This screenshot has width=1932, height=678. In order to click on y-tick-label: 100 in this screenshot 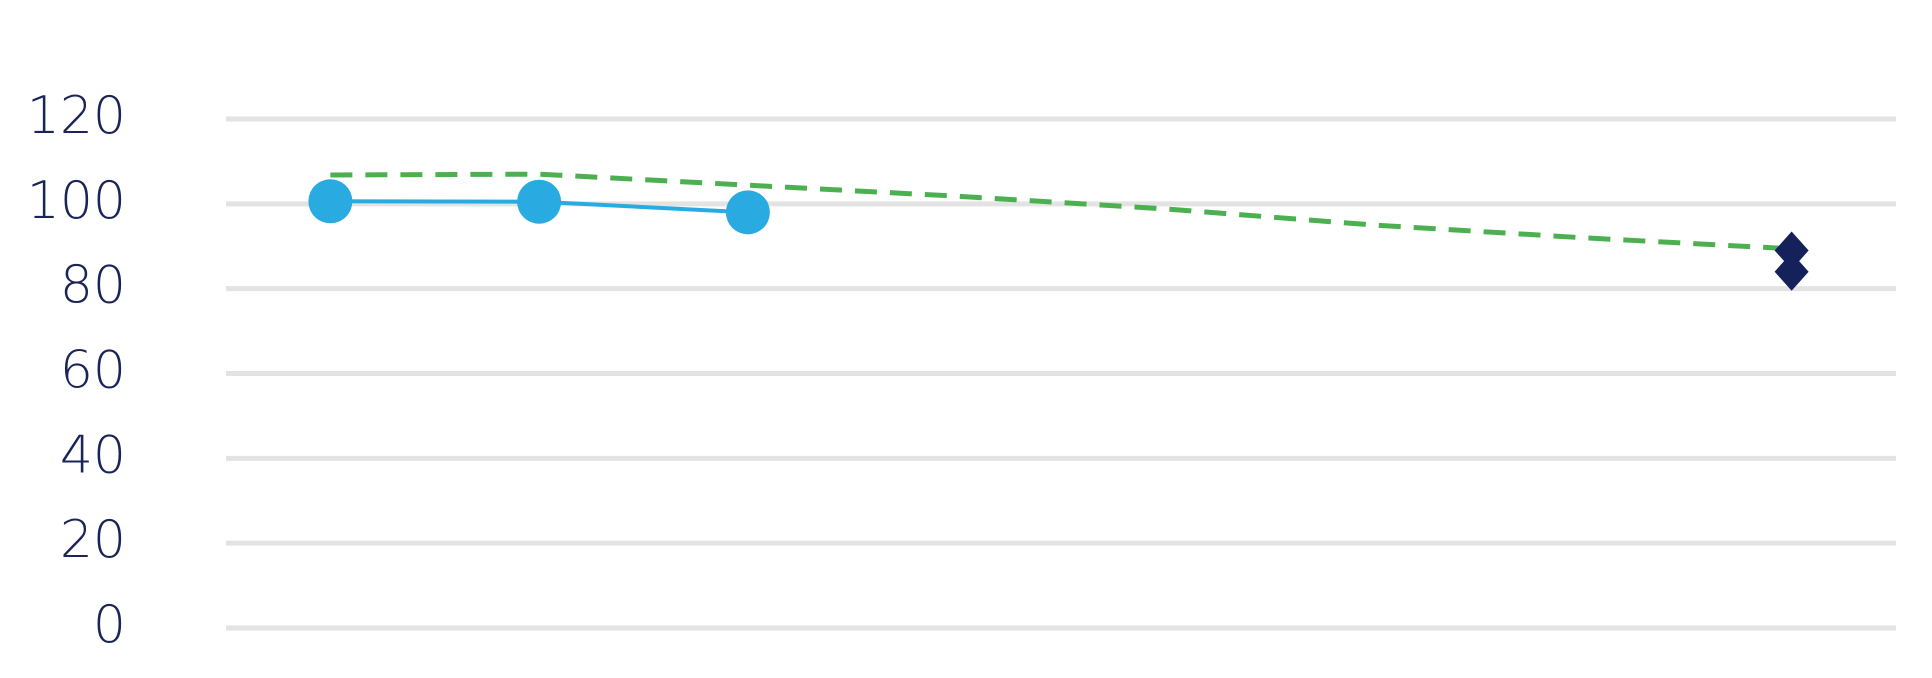, I will do `click(76, 201)`.